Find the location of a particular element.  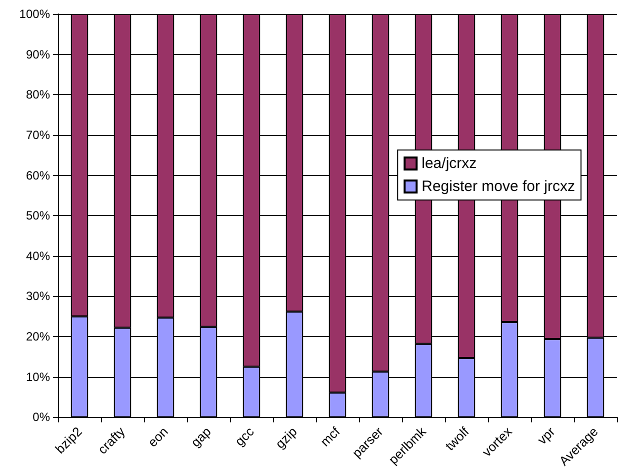

y-tick-label: 100% is located at coordinates (34, 14).